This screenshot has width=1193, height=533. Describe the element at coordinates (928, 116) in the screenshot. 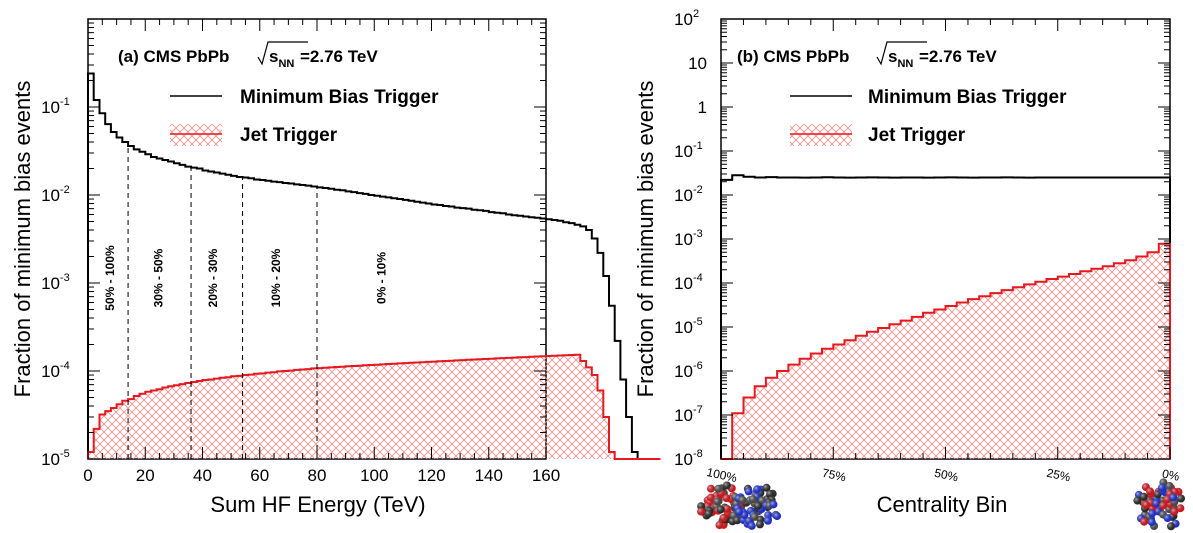

I see `legend-b: Minimum Bias Trigger Jet Trigger` at that location.